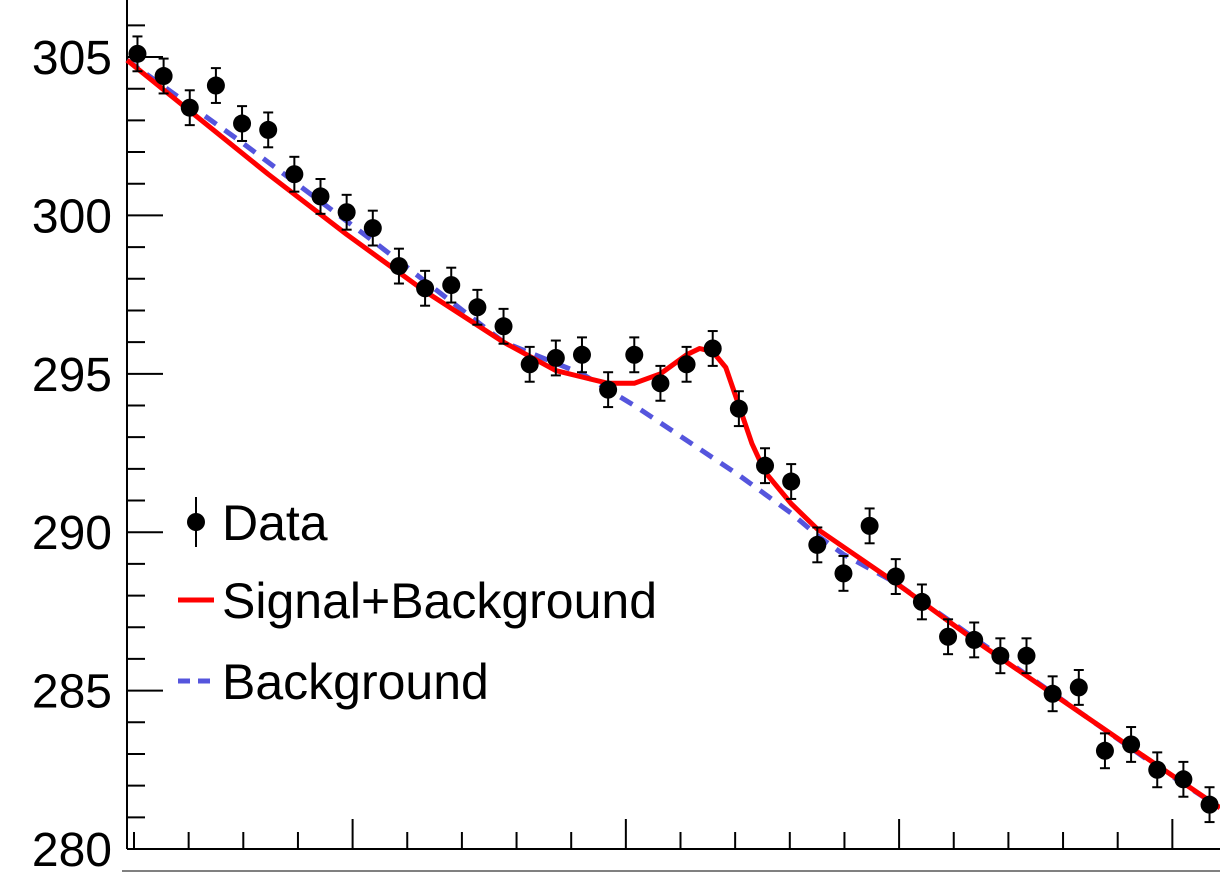 This screenshot has height=874, width=1220. Describe the element at coordinates (72, 216) in the screenshot. I see `y-tick-label: 300` at that location.